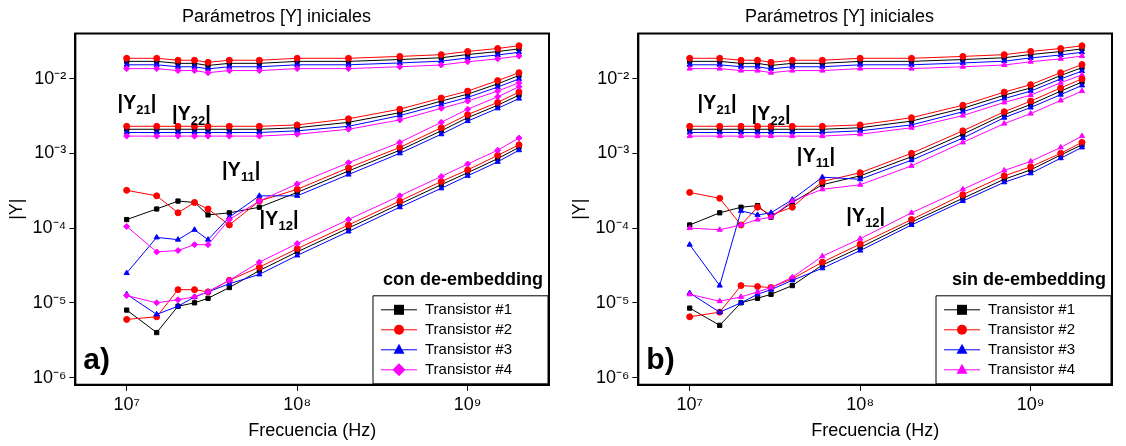 The height and width of the screenshot is (446, 1126). What do you see at coordinates (1028, 278) in the screenshot?
I see `annotation: sin de-embedding` at bounding box center [1028, 278].